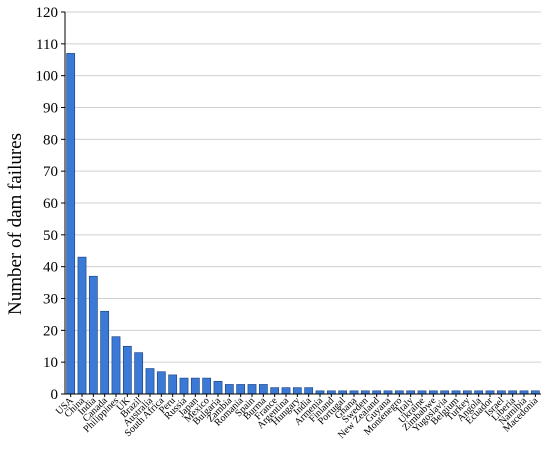 The height and width of the screenshot is (455, 550). I want to click on y-tick-label: 60, so click(50, 204).